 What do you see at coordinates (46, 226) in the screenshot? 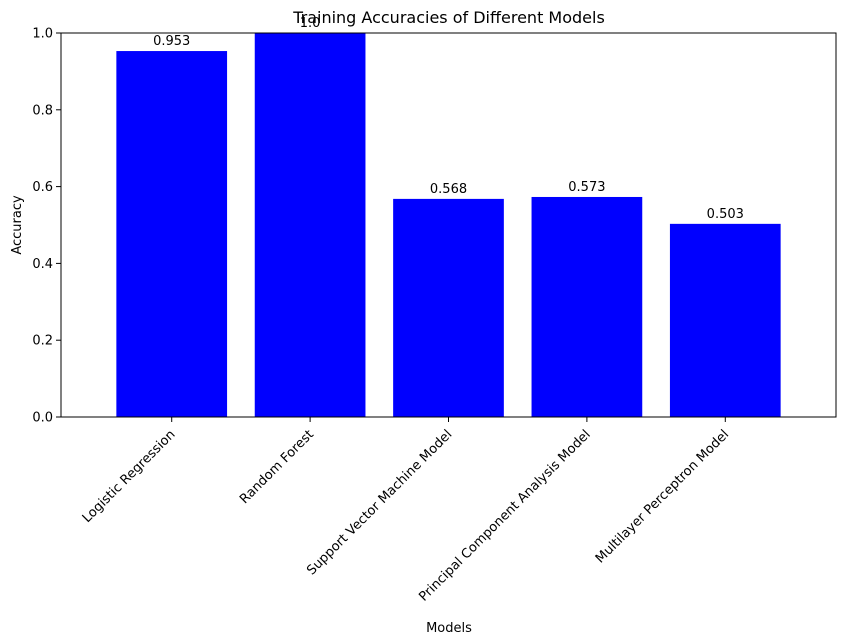
I see `y-axis: 0.0 0.2 0.4 0.6 0.8 1.0` at bounding box center [46, 226].